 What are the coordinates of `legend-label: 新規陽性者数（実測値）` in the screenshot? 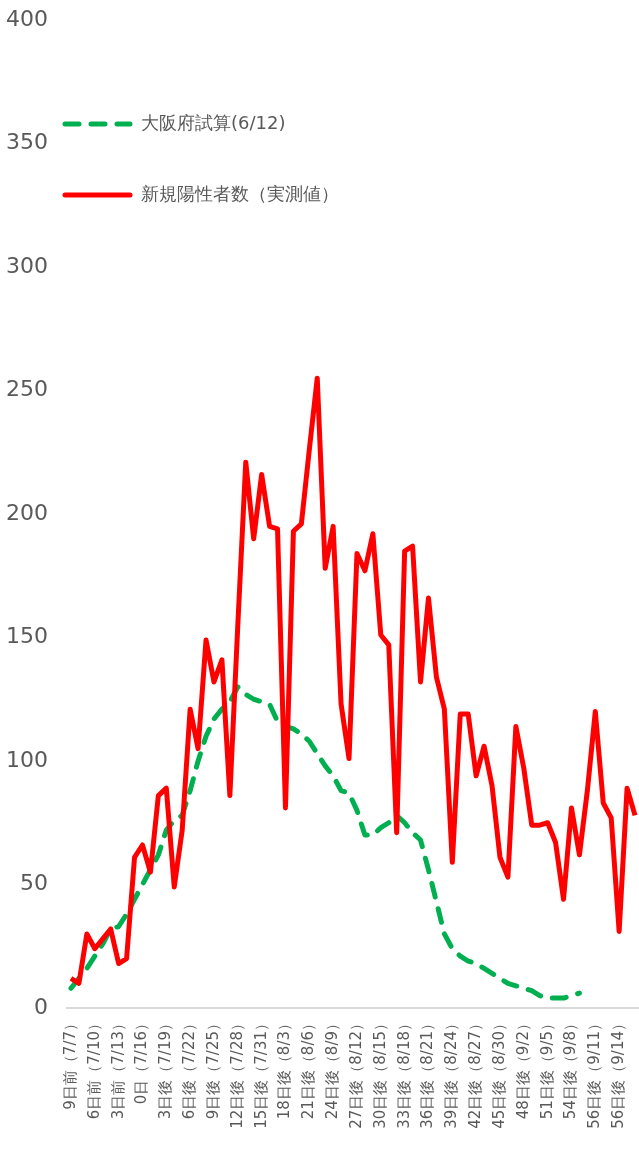 It's located at (240, 193).